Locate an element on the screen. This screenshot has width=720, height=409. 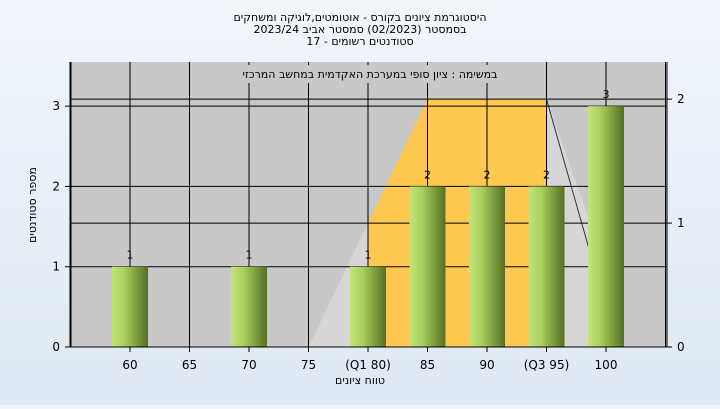
x-tick-label: 70 is located at coordinates (248, 365).